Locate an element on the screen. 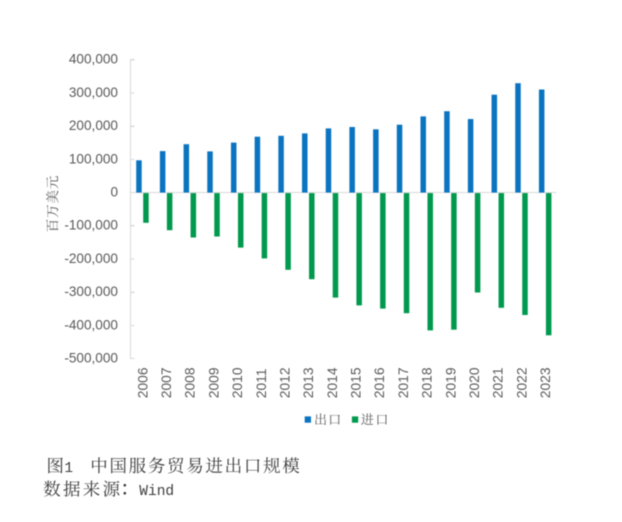 This screenshot has width=622, height=522. svg-text: Wind is located at coordinates (156, 492).